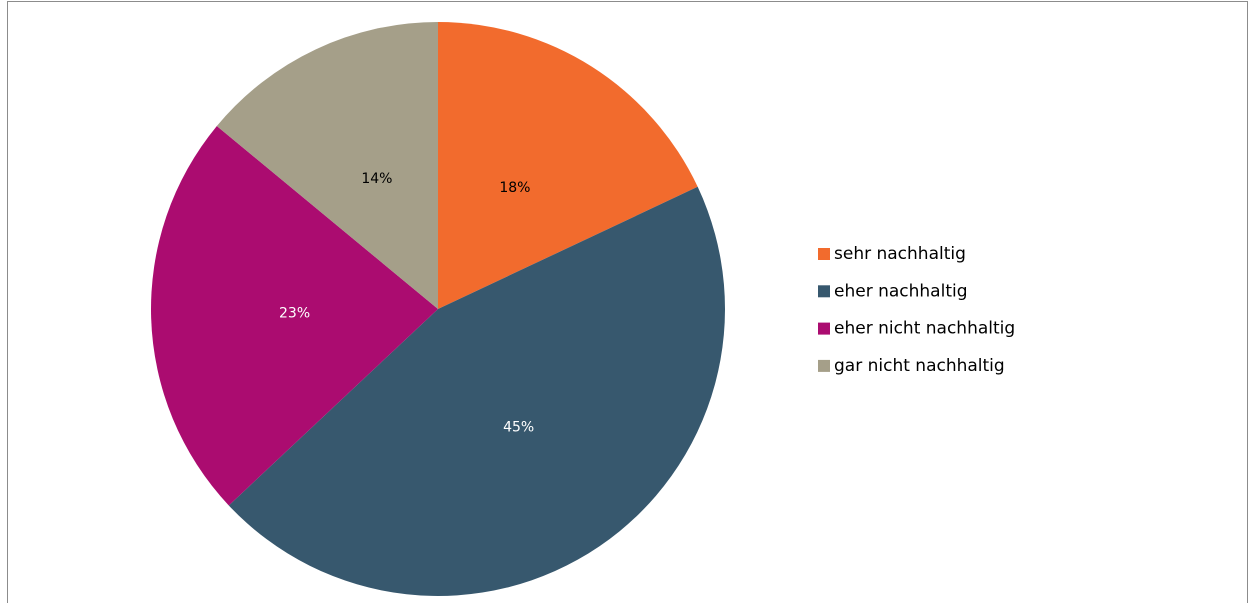 The image size is (1255, 603). What do you see at coordinates (514, 188) in the screenshot?
I see `slice-label: 18%` at bounding box center [514, 188].